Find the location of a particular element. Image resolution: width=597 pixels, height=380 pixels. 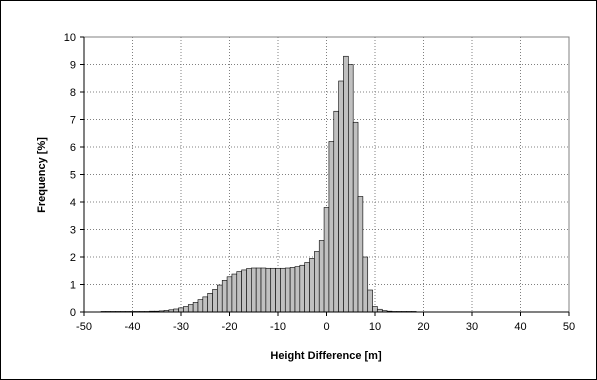

y-tick-label: 10 is located at coordinates (70, 38).